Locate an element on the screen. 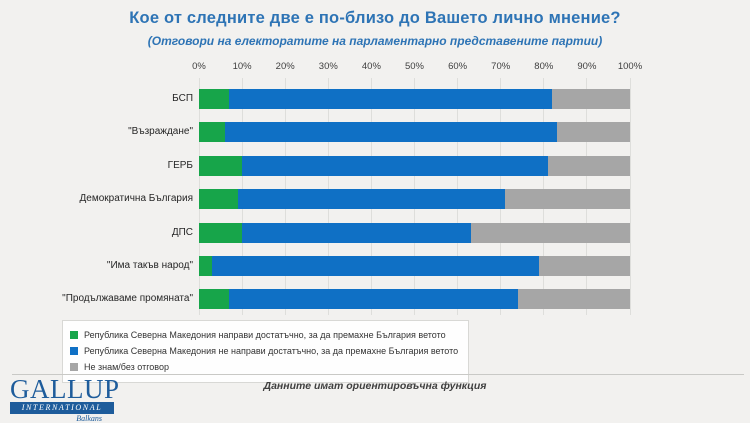 The height and width of the screenshot is (423, 750). gallup-logo: GALLUP INTERNATIONAL Balkans is located at coordinates (65, 398).